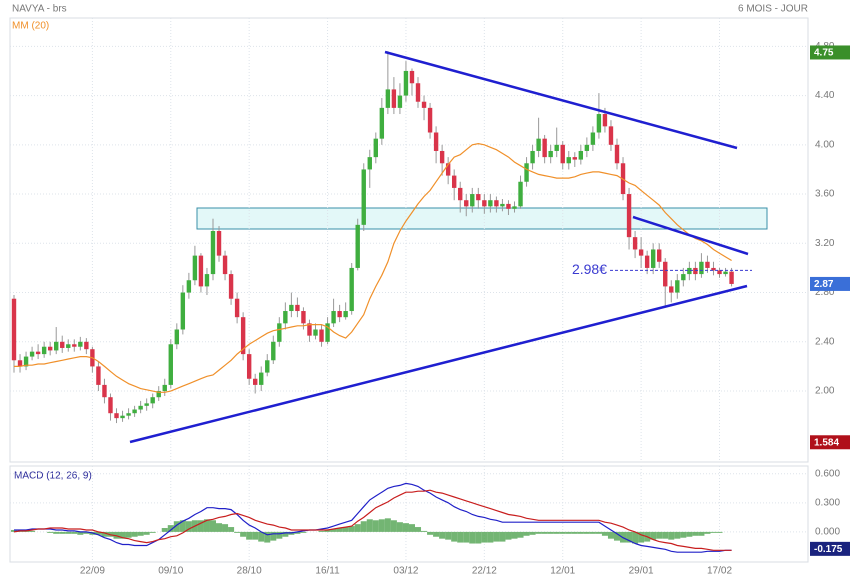 This screenshot has width=854, height=580. I want to click on period-label: 6 MOIS - JOUR, so click(773, 9).